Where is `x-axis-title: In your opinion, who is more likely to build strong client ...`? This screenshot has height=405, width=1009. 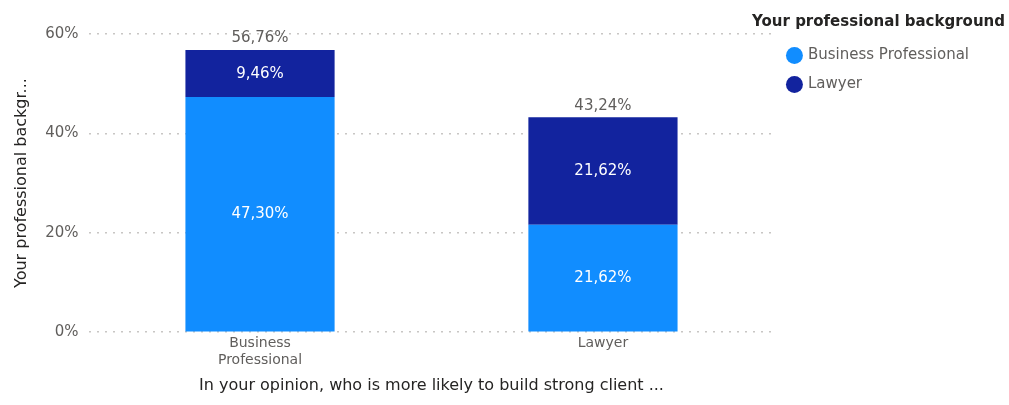 x-axis-title: In your opinion, who is more likely to build strong client ... is located at coordinates (431, 384).